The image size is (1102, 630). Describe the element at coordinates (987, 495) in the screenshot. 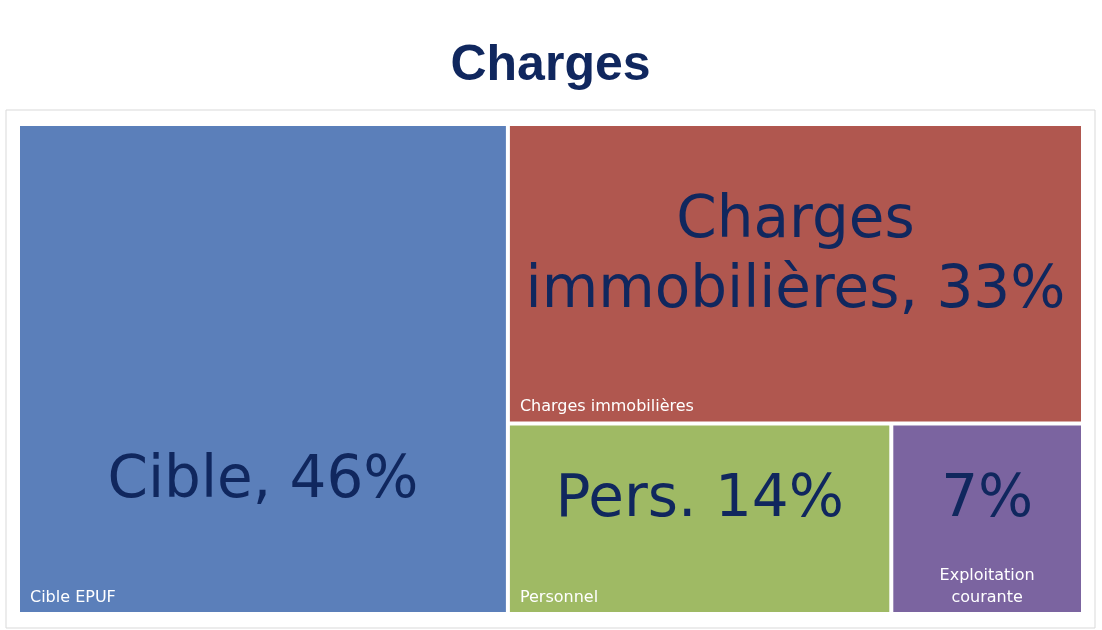

I see `data-label: 7%` at that location.